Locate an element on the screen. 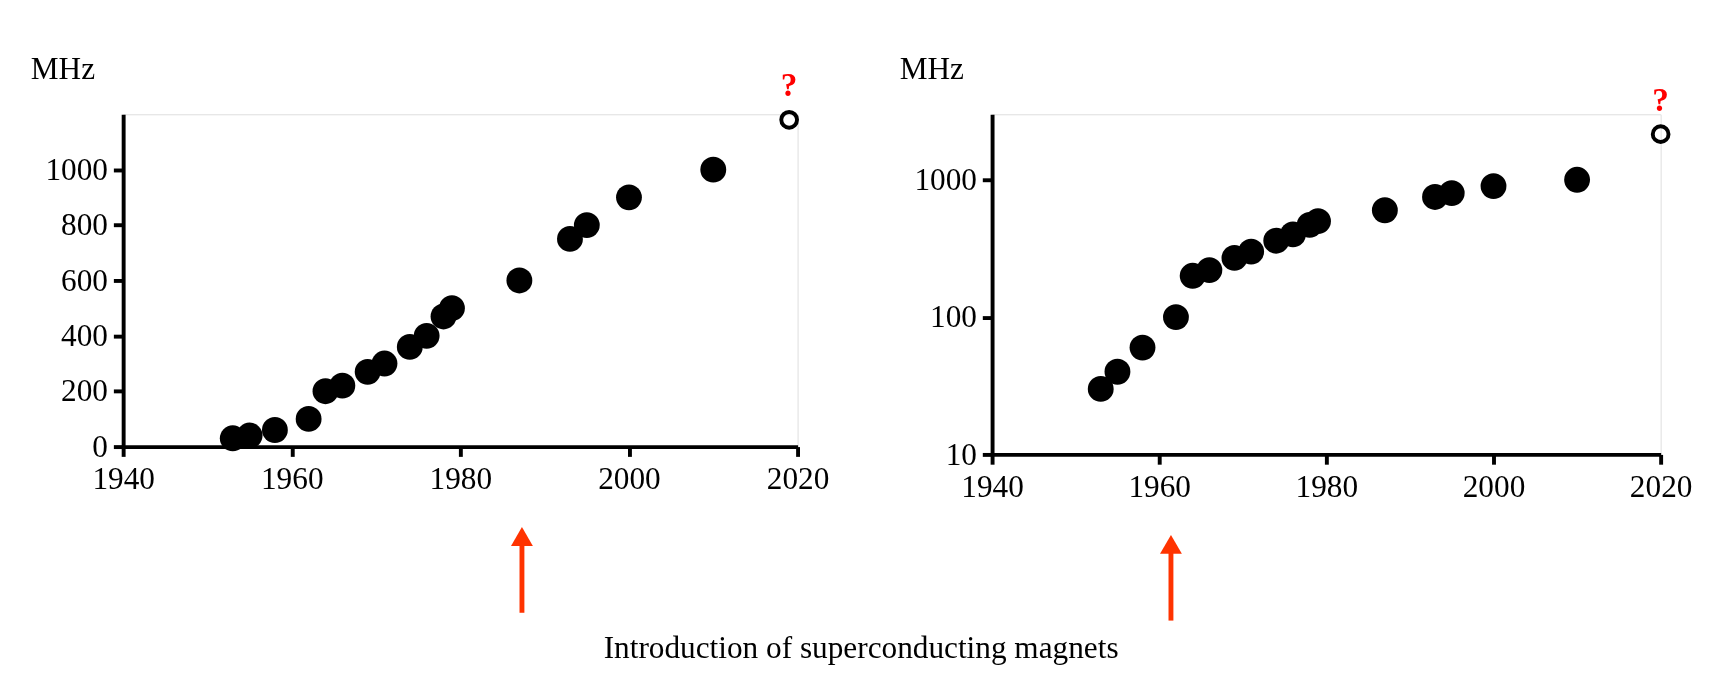  y-tick-label: 800 is located at coordinates (85, 225).